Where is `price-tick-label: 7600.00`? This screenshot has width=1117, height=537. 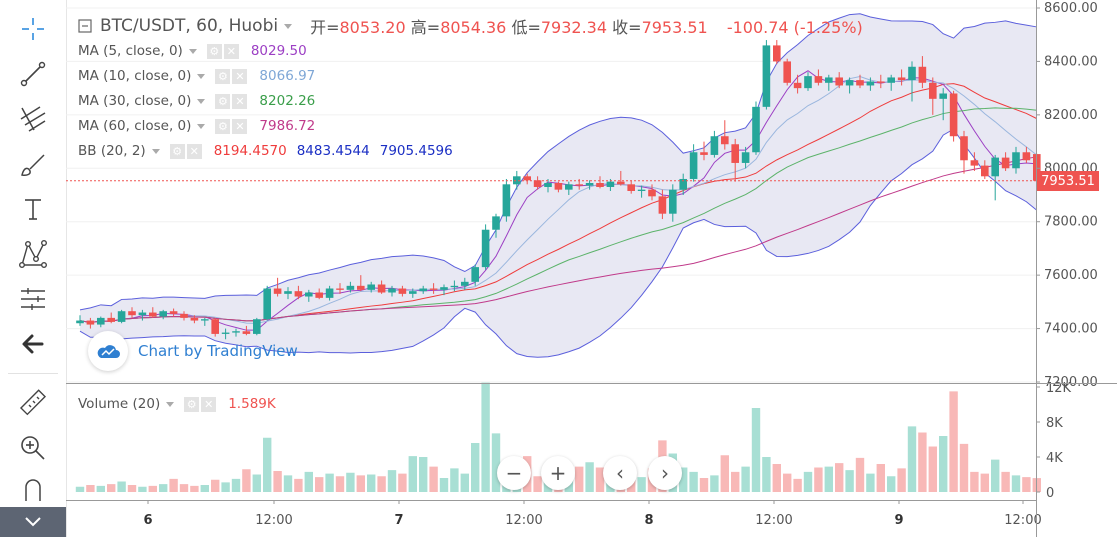 price-tick-label: 7600.00 is located at coordinates (1071, 275).